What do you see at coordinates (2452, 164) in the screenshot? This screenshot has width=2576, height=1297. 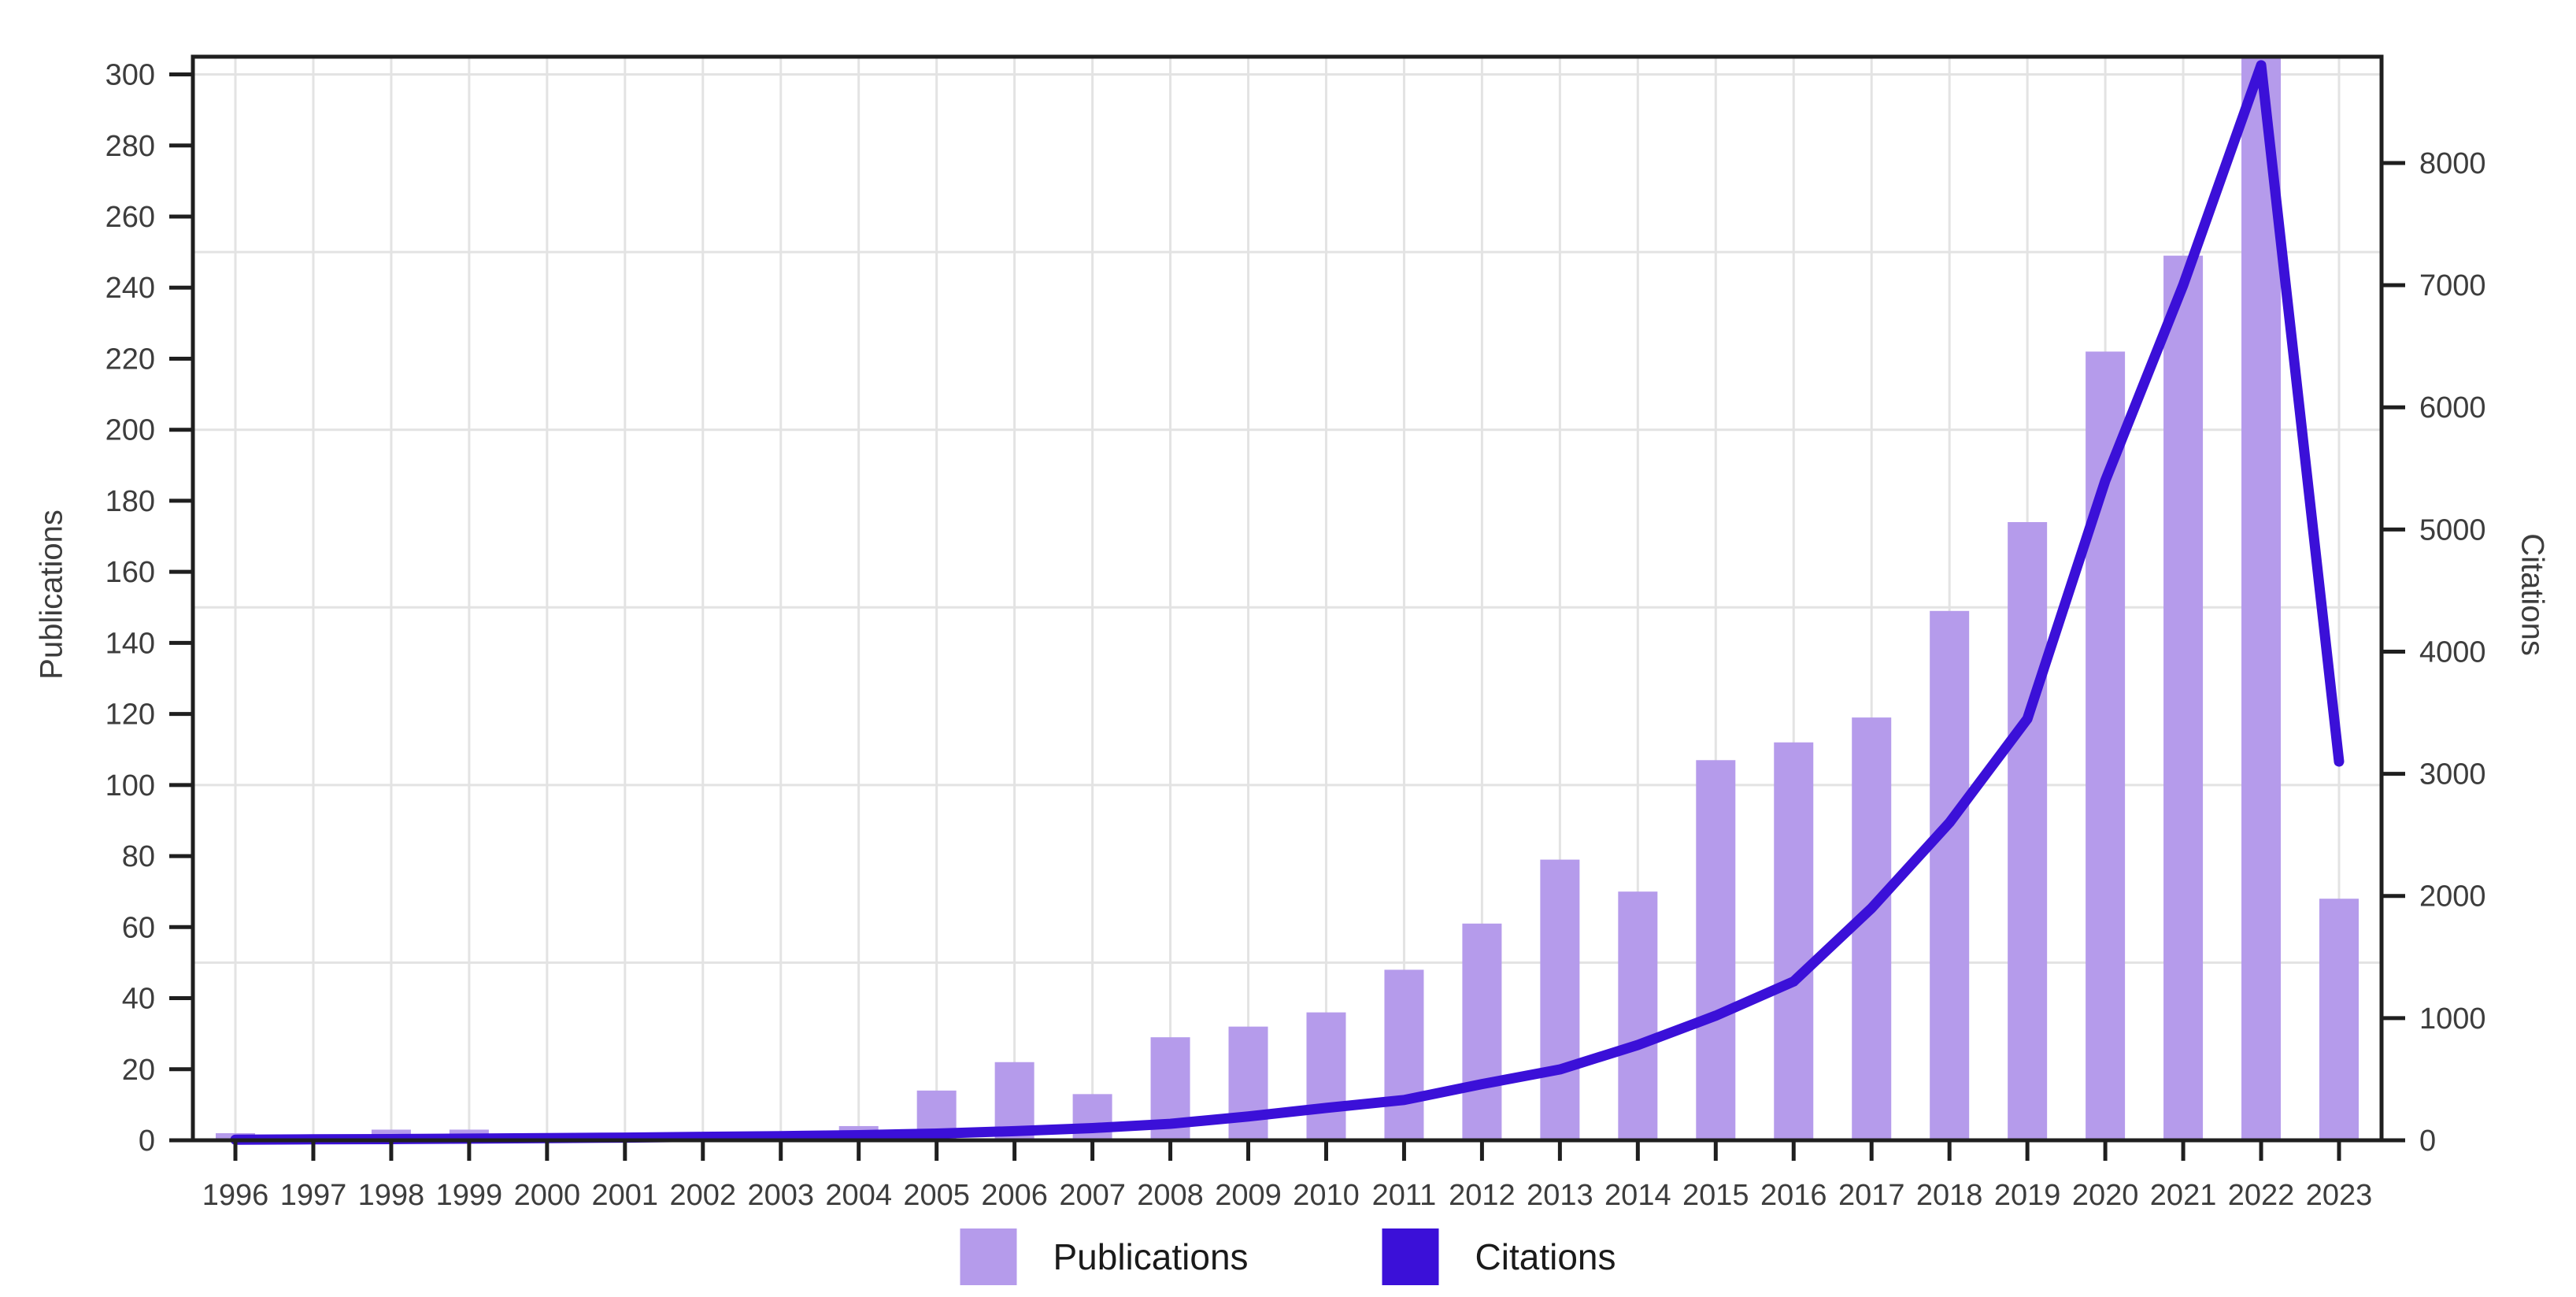 I see `tick-label: 8000` at bounding box center [2452, 164].